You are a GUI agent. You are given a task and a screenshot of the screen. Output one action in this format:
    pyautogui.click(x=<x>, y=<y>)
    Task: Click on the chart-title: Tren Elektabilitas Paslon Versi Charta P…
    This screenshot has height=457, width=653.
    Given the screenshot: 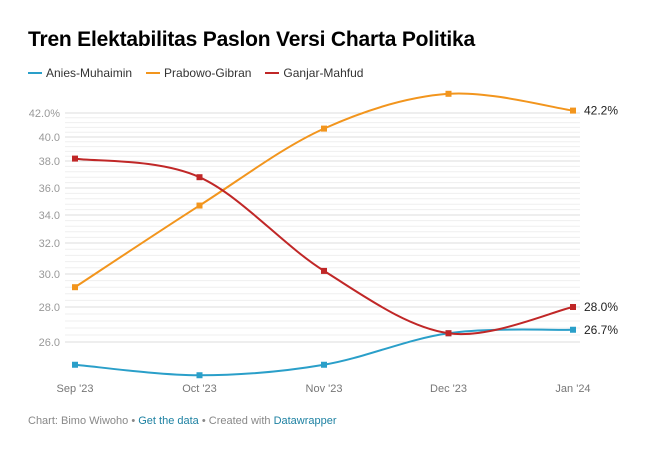 What is the action you would take?
    pyautogui.click(x=251, y=39)
    